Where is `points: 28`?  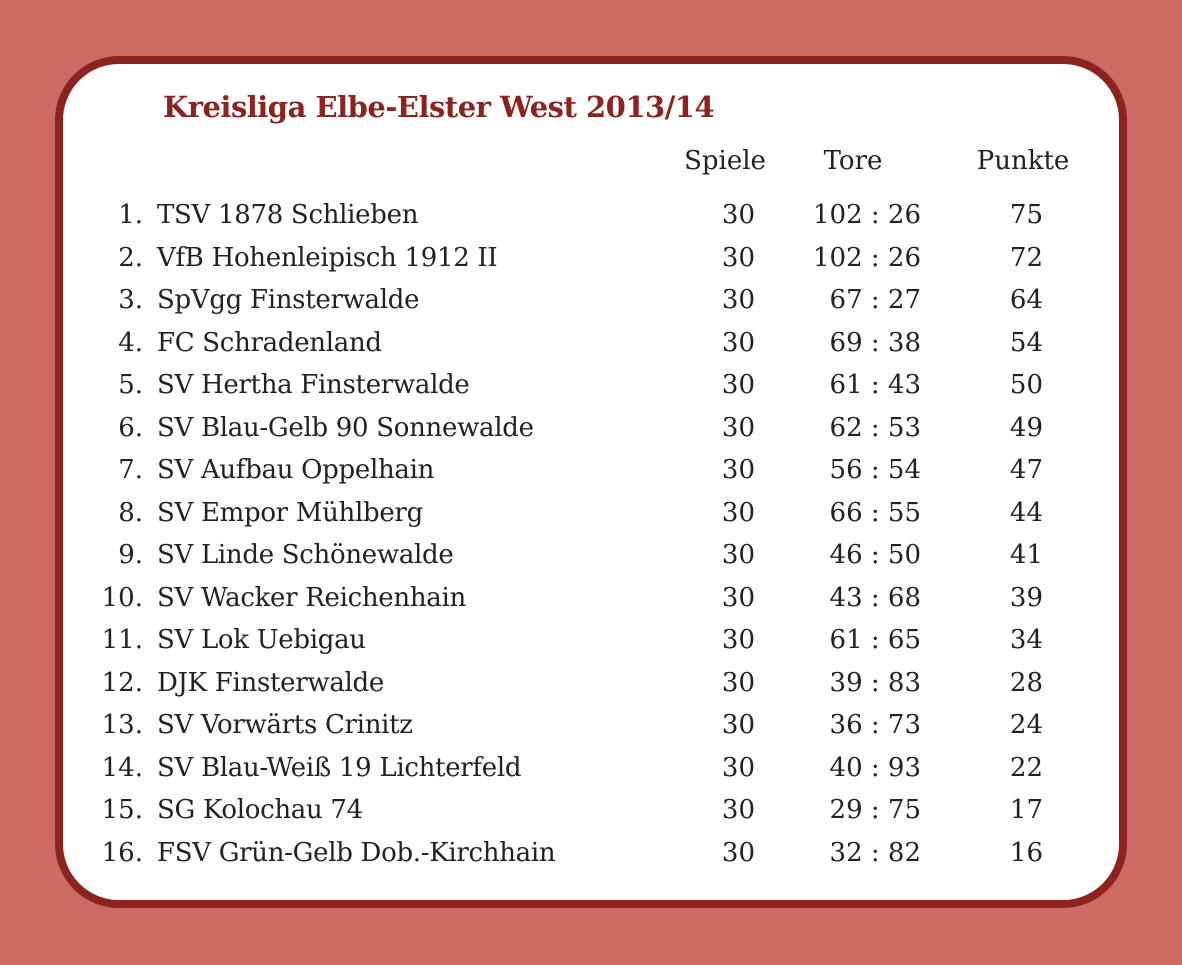 points: 28 is located at coordinates (1026, 682).